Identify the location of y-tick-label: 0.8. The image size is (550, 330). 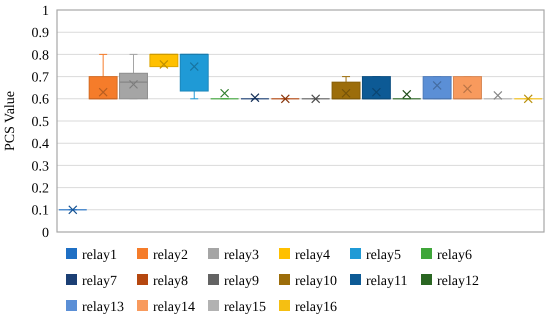
(40, 56).